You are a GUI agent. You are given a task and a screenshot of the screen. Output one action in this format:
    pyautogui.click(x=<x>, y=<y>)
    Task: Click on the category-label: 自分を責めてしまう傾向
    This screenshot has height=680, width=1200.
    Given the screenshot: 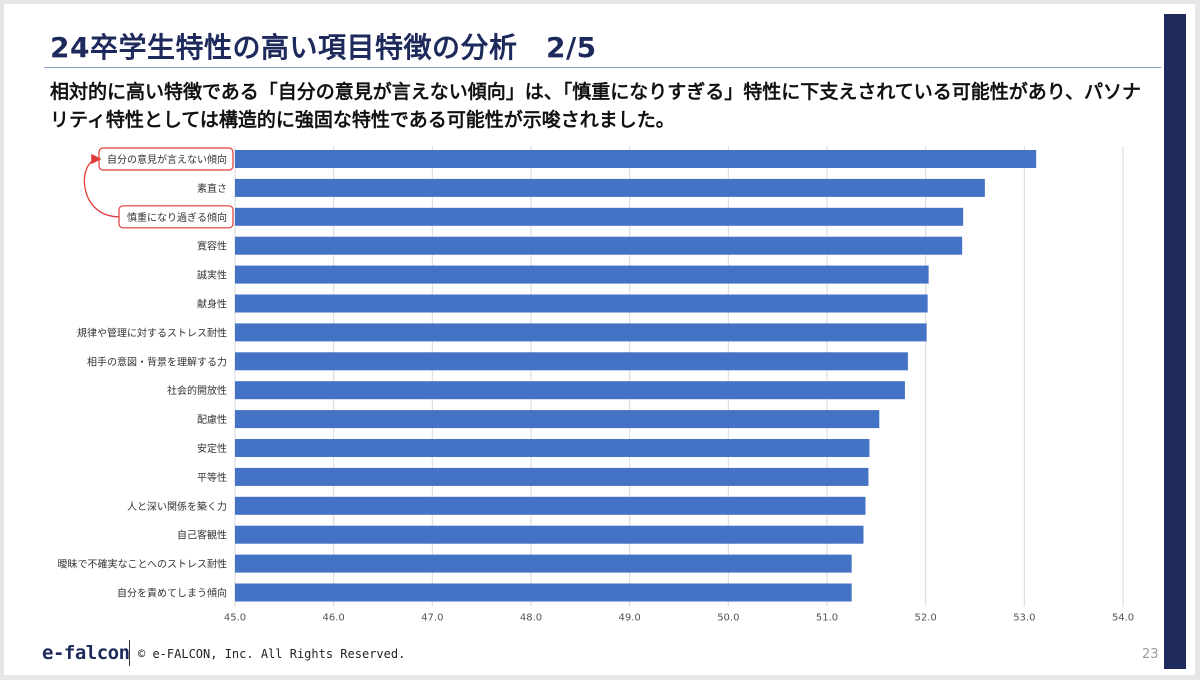 What is the action you would take?
    pyautogui.click(x=172, y=593)
    